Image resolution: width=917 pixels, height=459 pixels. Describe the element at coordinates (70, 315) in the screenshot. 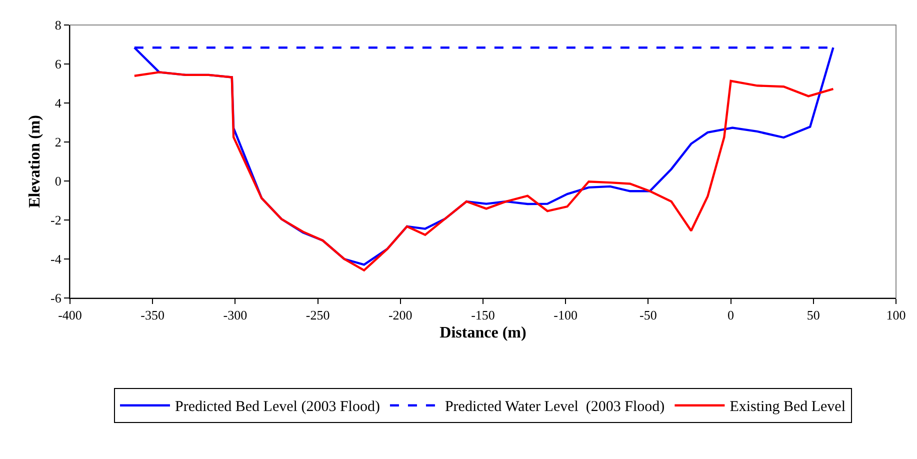

I see `x-tick-label: -400` at that location.